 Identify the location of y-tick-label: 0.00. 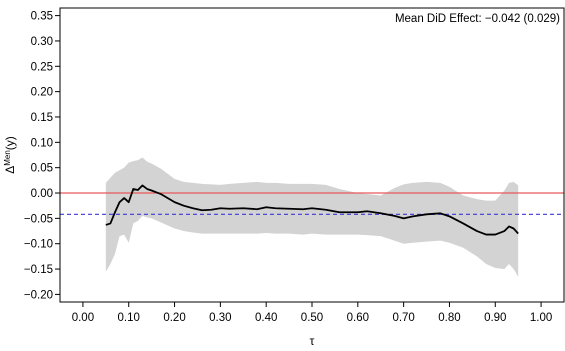
(42, 194).